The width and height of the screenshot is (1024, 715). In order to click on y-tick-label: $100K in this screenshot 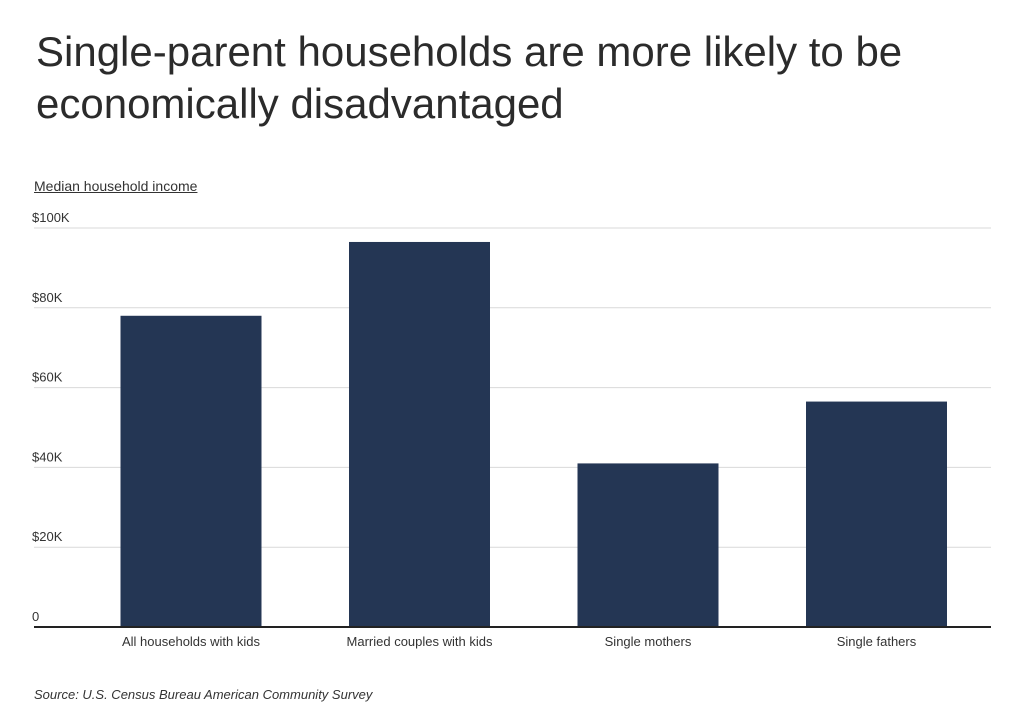, I will do `click(51, 217)`.